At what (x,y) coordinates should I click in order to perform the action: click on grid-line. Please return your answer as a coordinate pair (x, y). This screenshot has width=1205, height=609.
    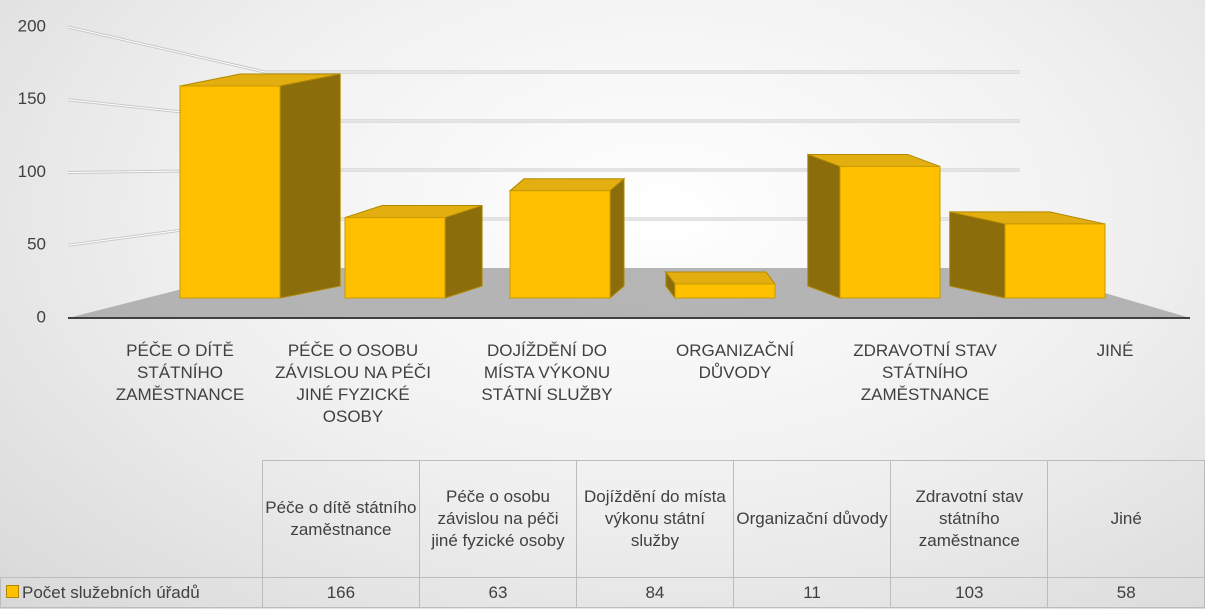
    Looking at the image, I should click on (543, 49).